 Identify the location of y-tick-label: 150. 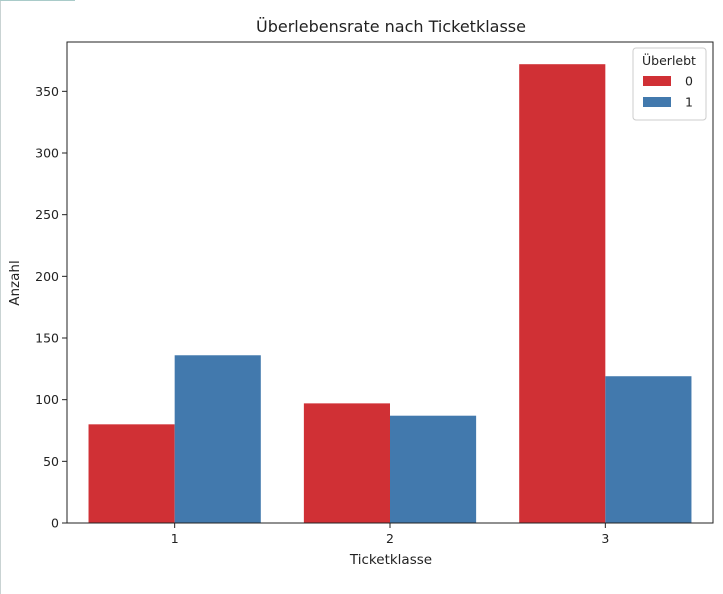
(47, 338).